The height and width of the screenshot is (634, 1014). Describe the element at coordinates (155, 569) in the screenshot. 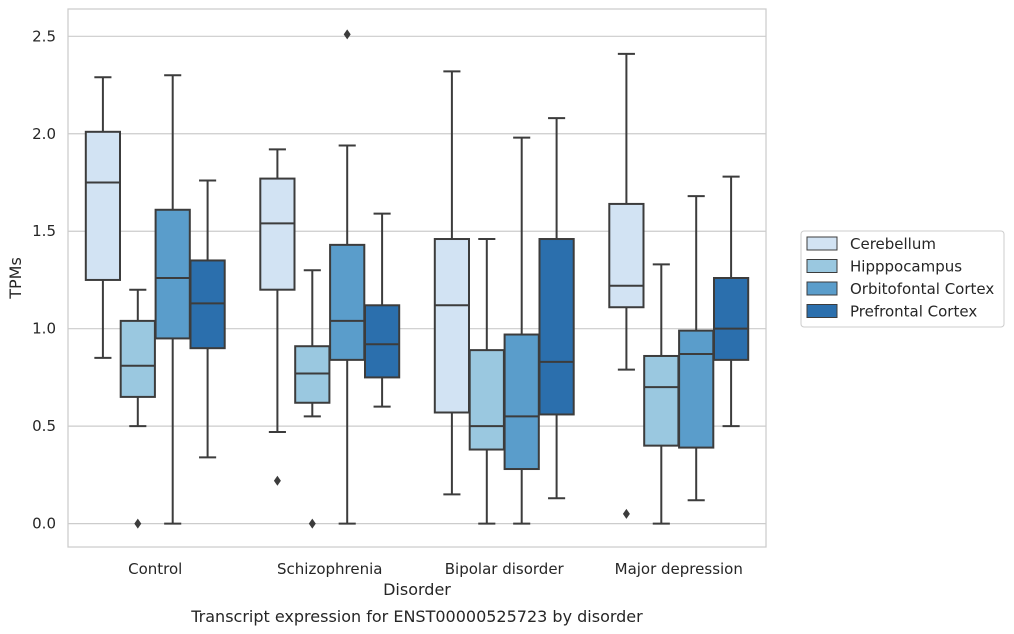

I see `x-tick-label: Control` at that location.